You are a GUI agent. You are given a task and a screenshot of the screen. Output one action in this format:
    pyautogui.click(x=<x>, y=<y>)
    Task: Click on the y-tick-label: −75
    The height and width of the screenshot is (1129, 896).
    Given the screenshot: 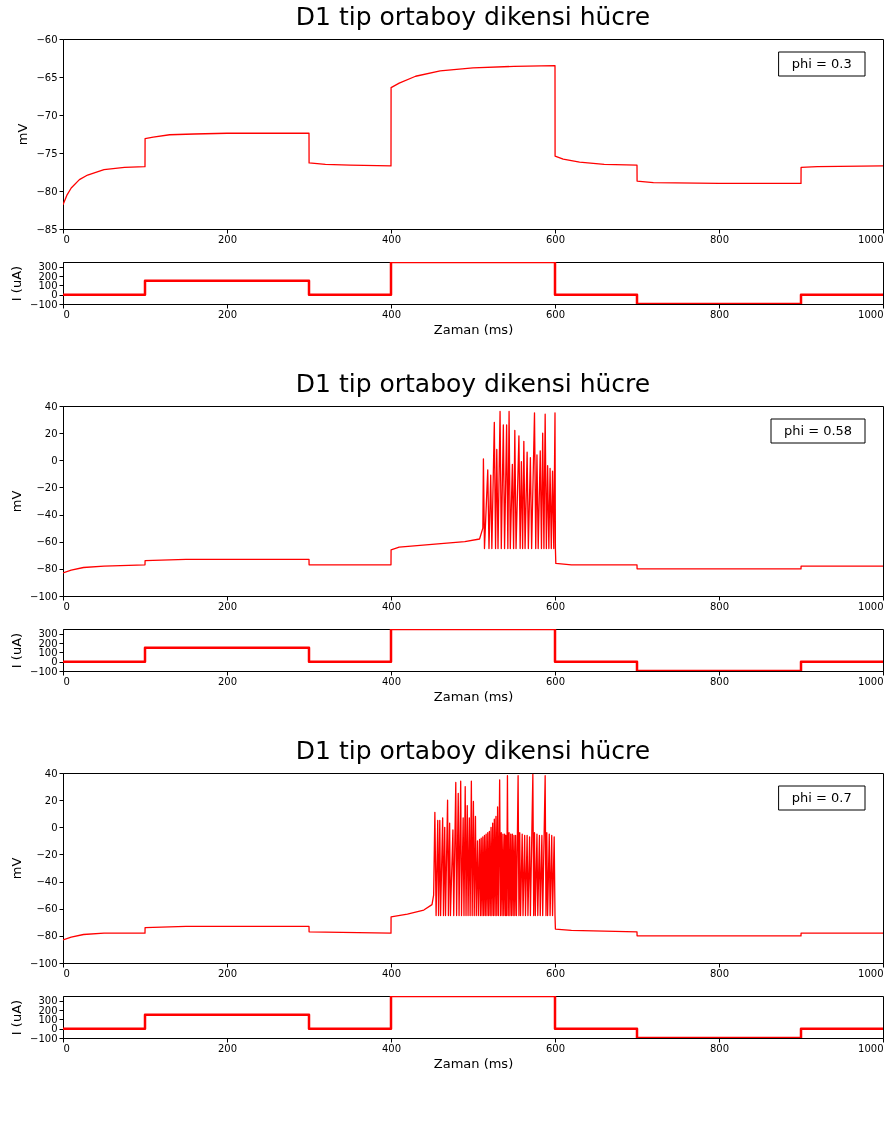 What is the action you would take?
    pyautogui.click(x=47, y=153)
    